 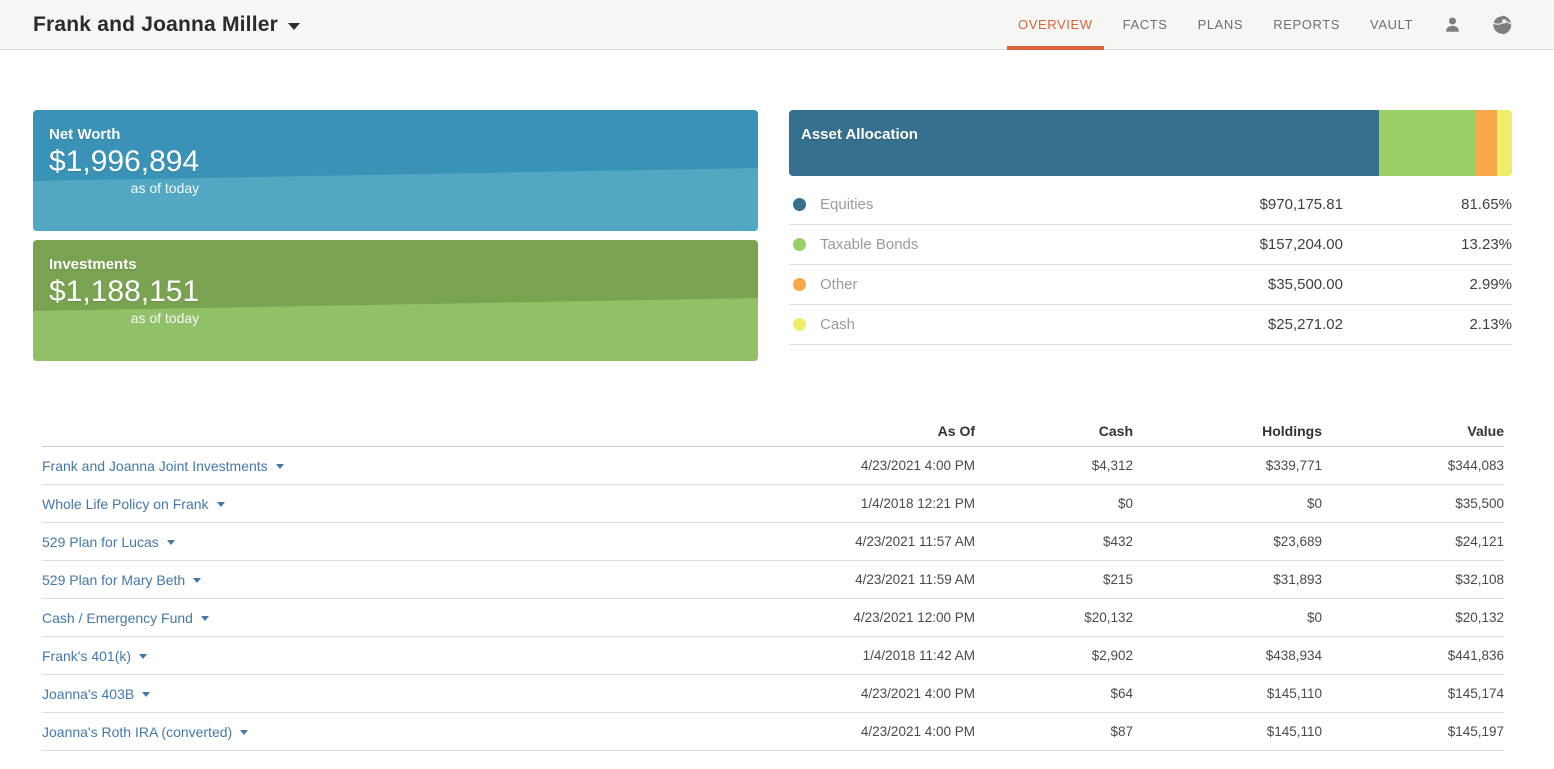 I want to click on nav-tab-label: PLANS, so click(x=1220, y=24).